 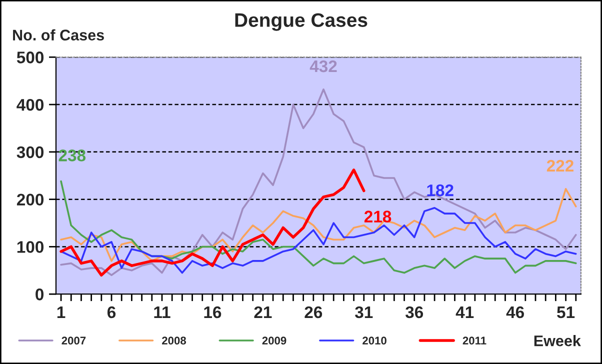 What do you see at coordinates (474, 340) in the screenshot?
I see `legend-label: 2011` at bounding box center [474, 340].